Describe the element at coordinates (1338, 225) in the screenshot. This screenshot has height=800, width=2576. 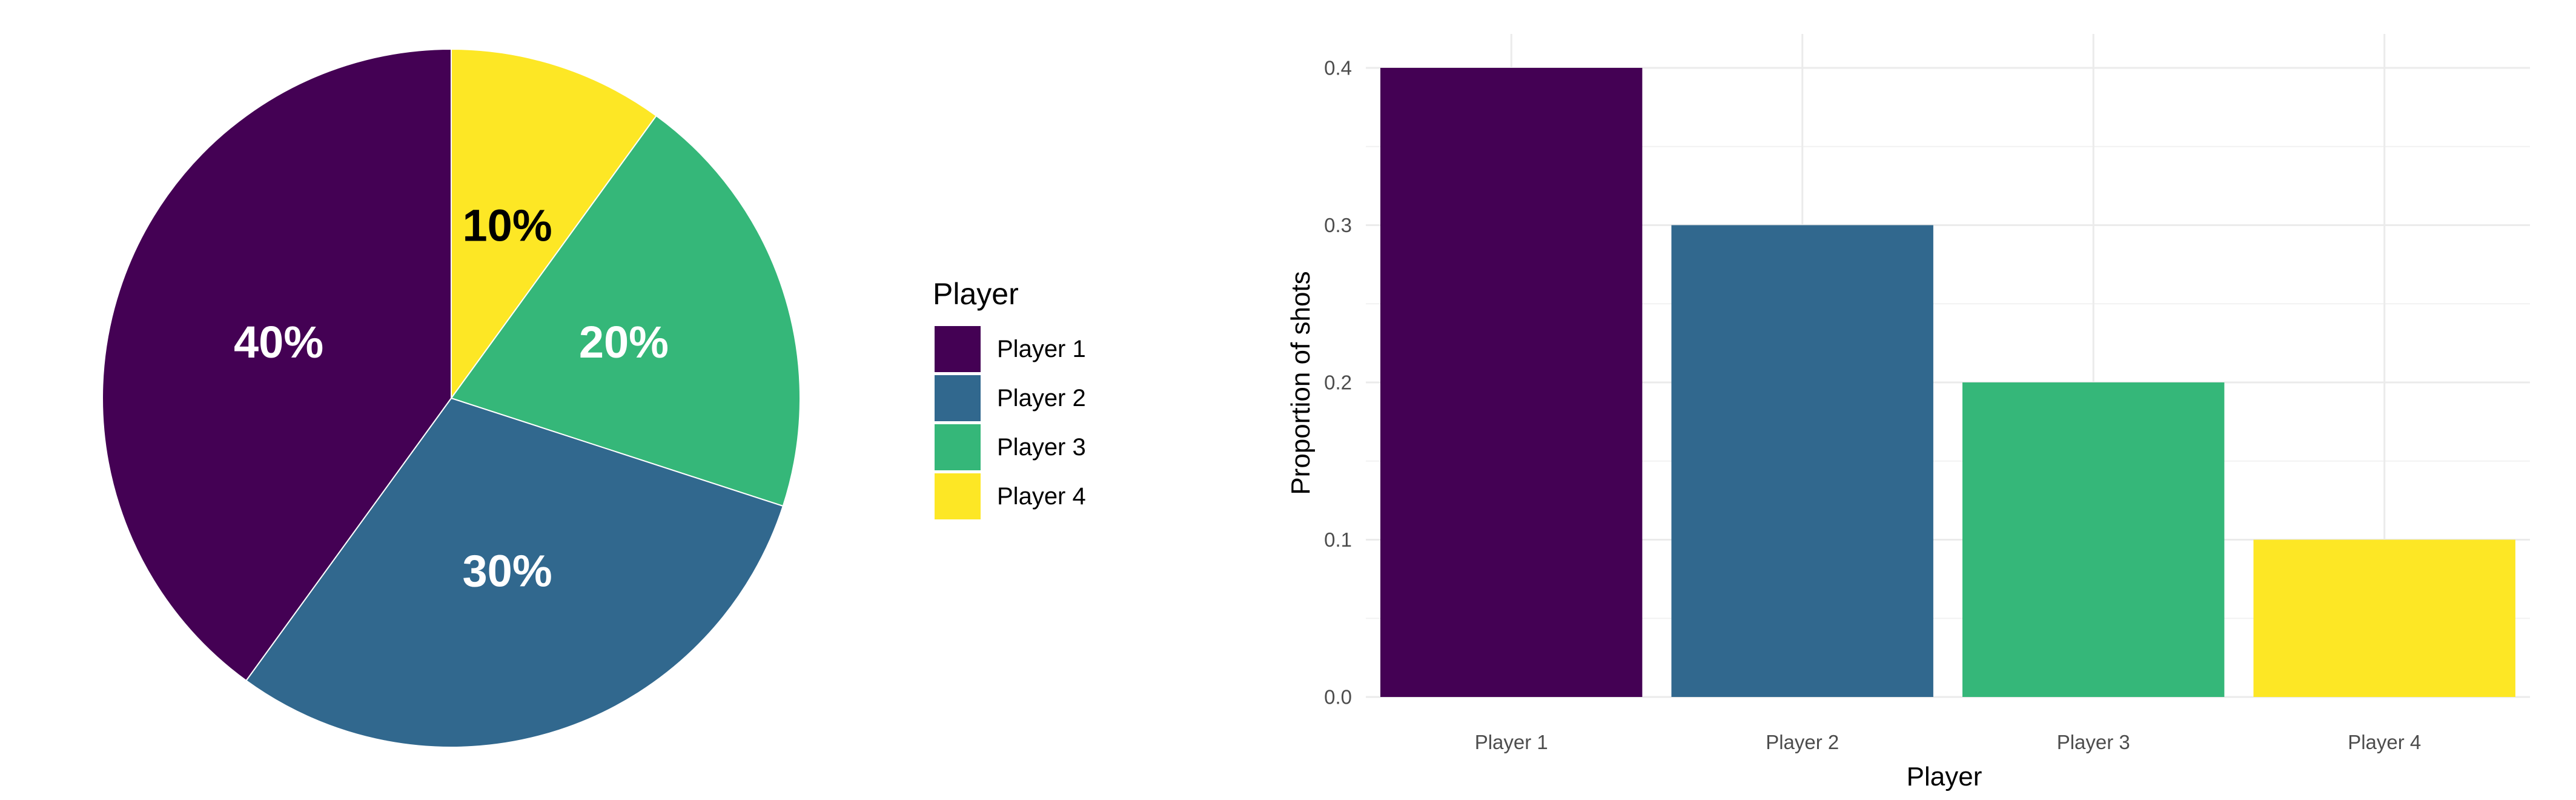
I see `y-tick-label: 0.3` at that location.